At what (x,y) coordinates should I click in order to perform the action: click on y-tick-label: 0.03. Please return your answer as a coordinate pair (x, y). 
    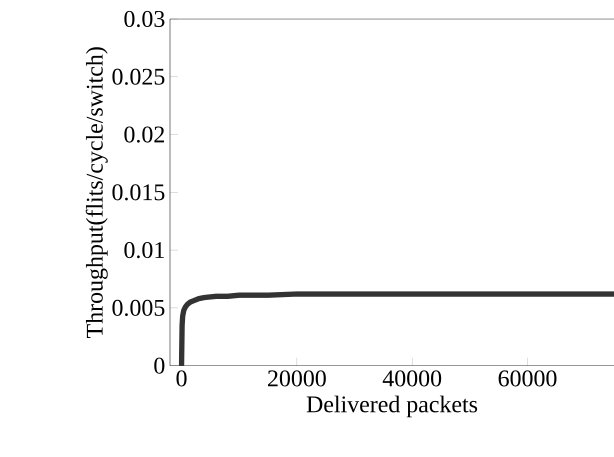
    Looking at the image, I should click on (144, 19).